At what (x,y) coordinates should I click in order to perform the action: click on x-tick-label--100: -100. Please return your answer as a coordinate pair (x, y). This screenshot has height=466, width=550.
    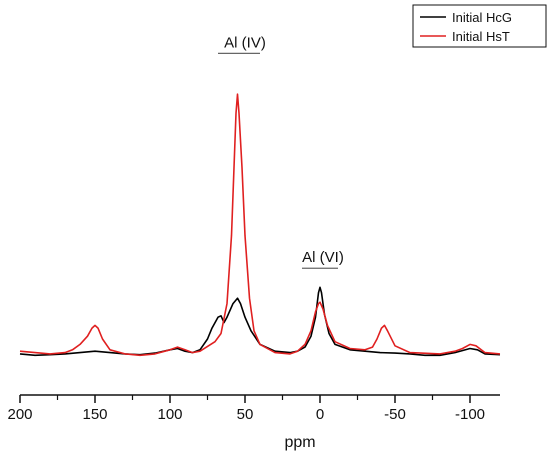
    Looking at the image, I should click on (470, 414).